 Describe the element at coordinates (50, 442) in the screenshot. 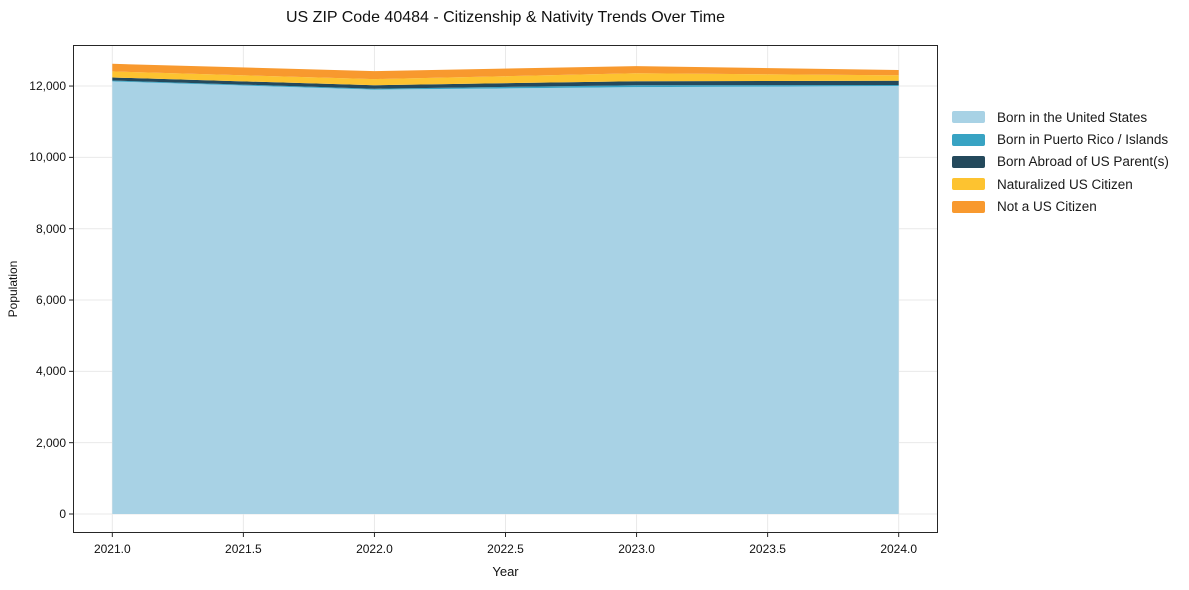

I see `y-tick-label: 2,000` at that location.